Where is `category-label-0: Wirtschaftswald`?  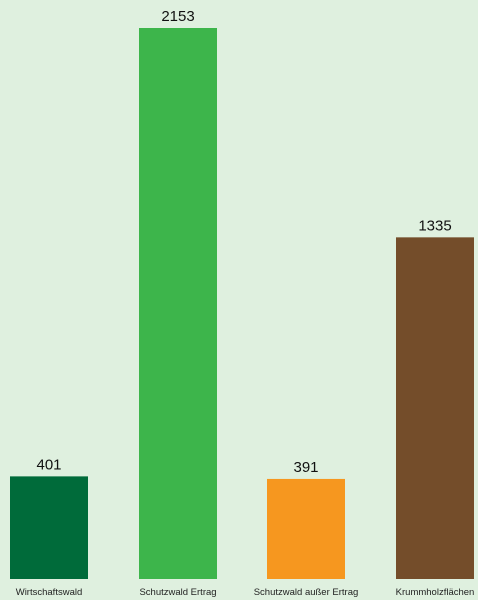 category-label-0: Wirtschaftswald is located at coordinates (49, 592).